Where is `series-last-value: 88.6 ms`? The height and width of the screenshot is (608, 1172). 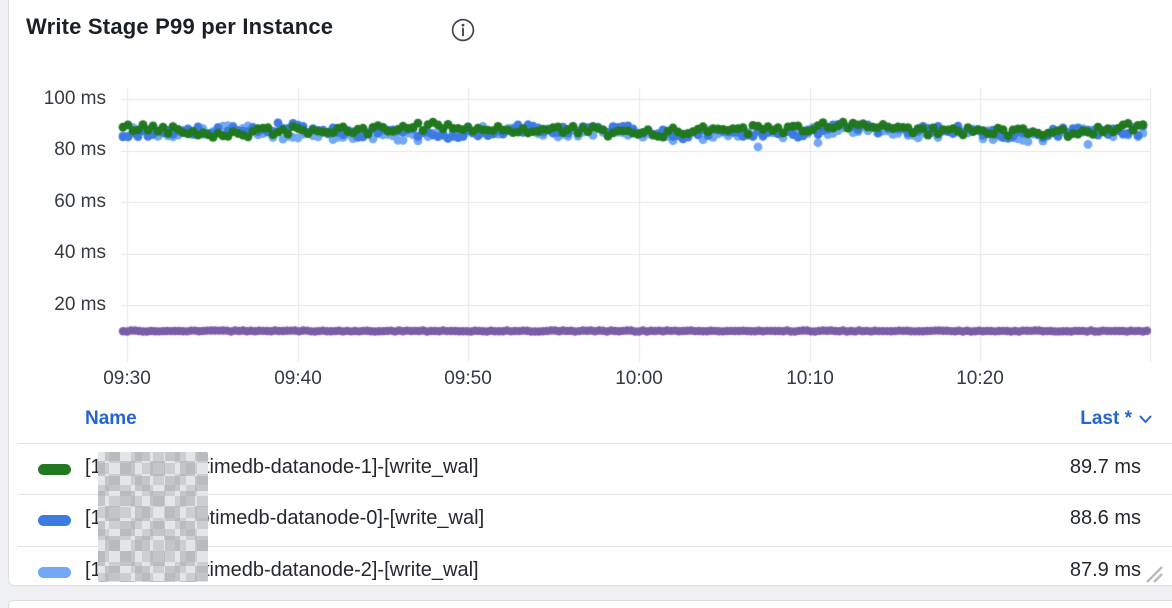
series-last-value: 88.6 ms is located at coordinates (1105, 518).